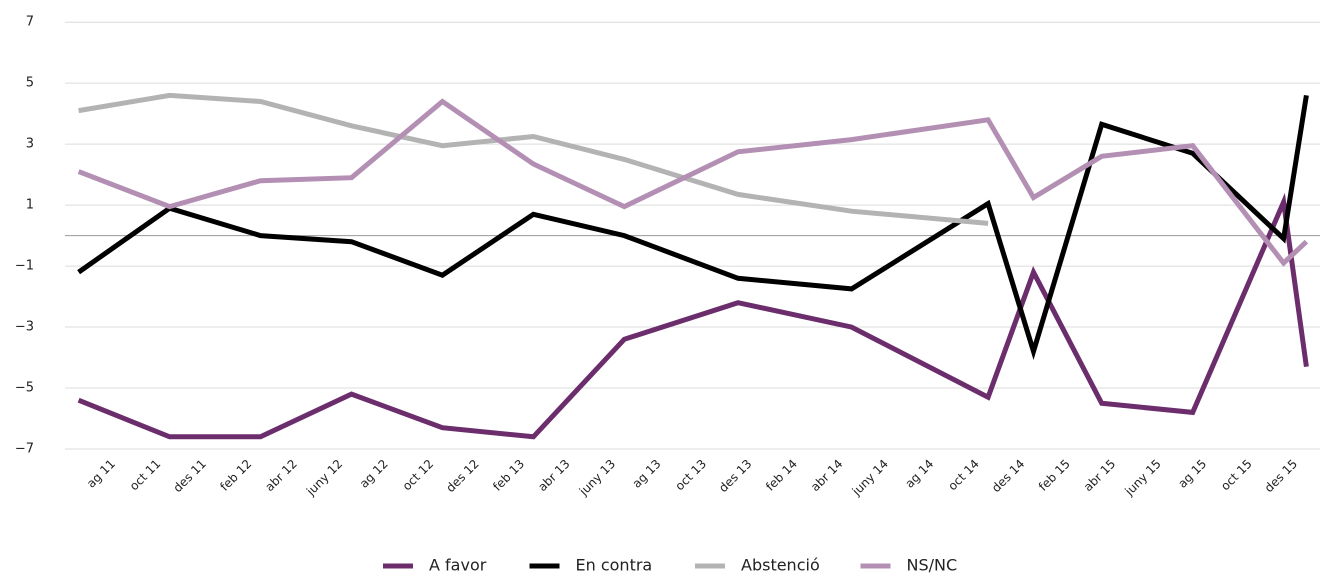 This screenshot has height=578, width=1331. What do you see at coordinates (458, 565) in the screenshot?
I see `legend-label: A favor` at bounding box center [458, 565].